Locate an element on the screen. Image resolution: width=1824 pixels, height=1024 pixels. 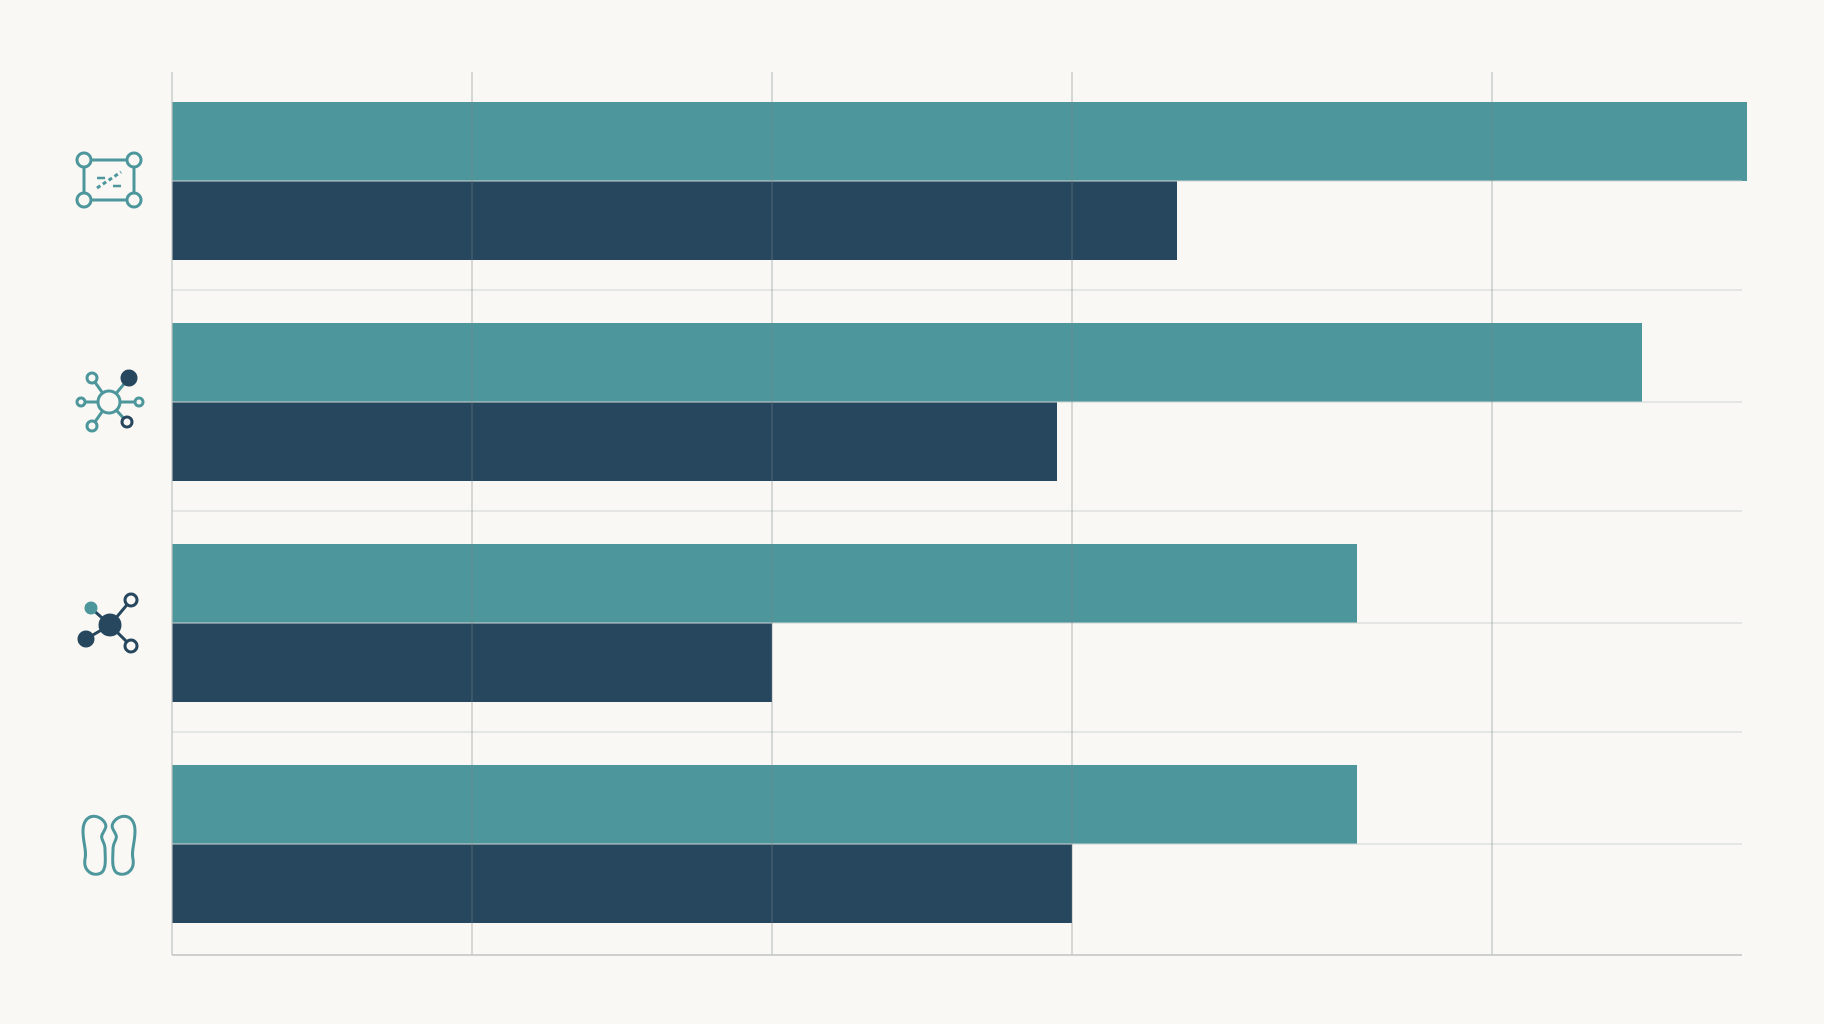
kidneys-icon is located at coordinates (109, 845).